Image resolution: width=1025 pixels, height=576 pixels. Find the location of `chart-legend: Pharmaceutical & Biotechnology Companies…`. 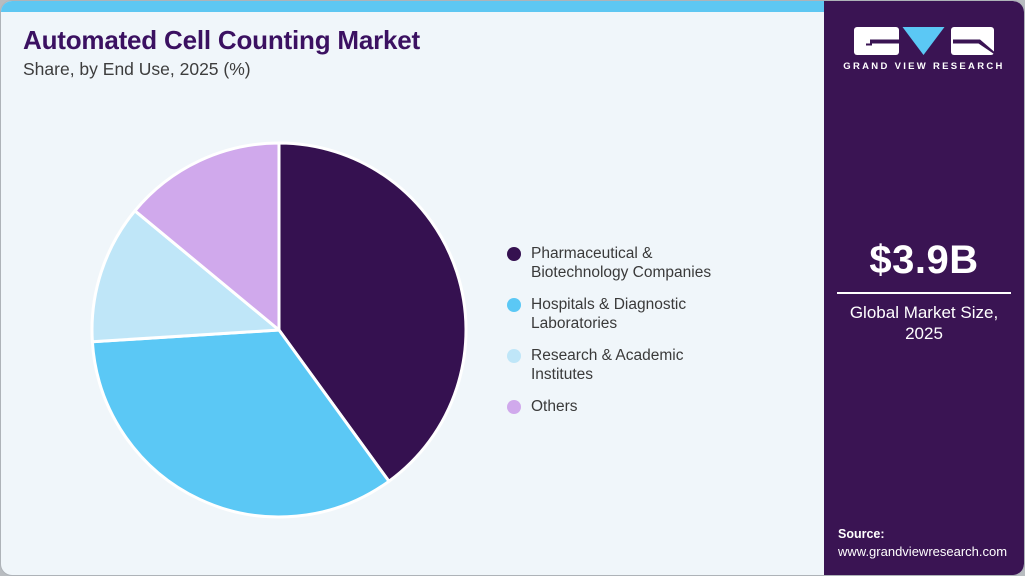

chart-legend: Pharmaceutical & Biotechnology Companies… is located at coordinates (619, 336).